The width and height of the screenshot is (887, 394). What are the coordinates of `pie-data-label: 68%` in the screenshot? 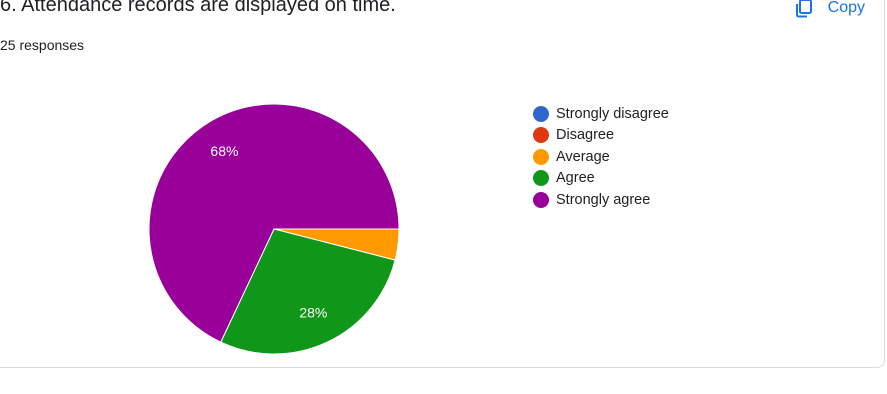 It's located at (224, 151).